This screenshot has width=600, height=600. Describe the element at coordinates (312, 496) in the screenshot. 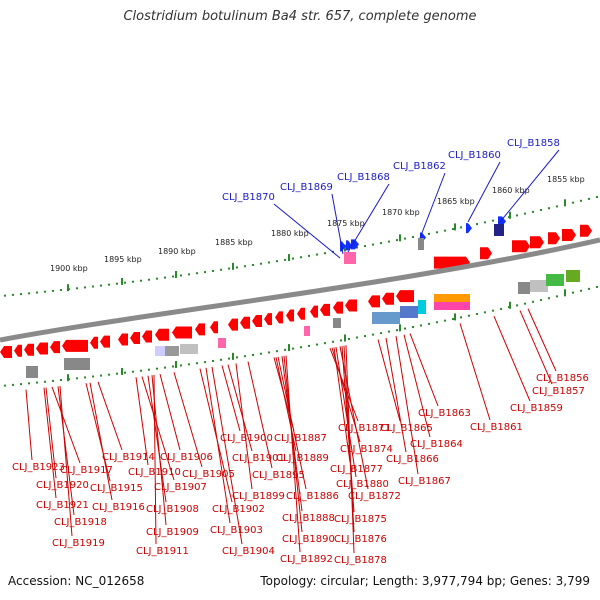

I see `gene-label: CLJ_B1886` at that location.